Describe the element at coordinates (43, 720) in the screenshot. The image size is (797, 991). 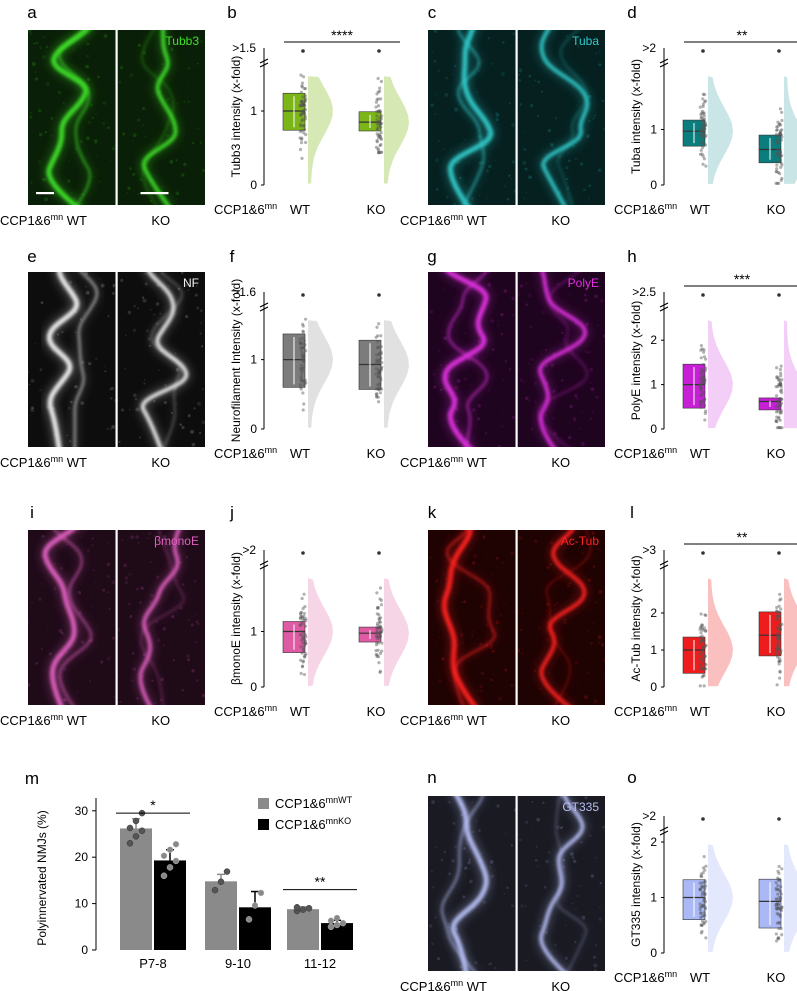
I see `caption-genotype: CCP1&6mn WT` at that location.